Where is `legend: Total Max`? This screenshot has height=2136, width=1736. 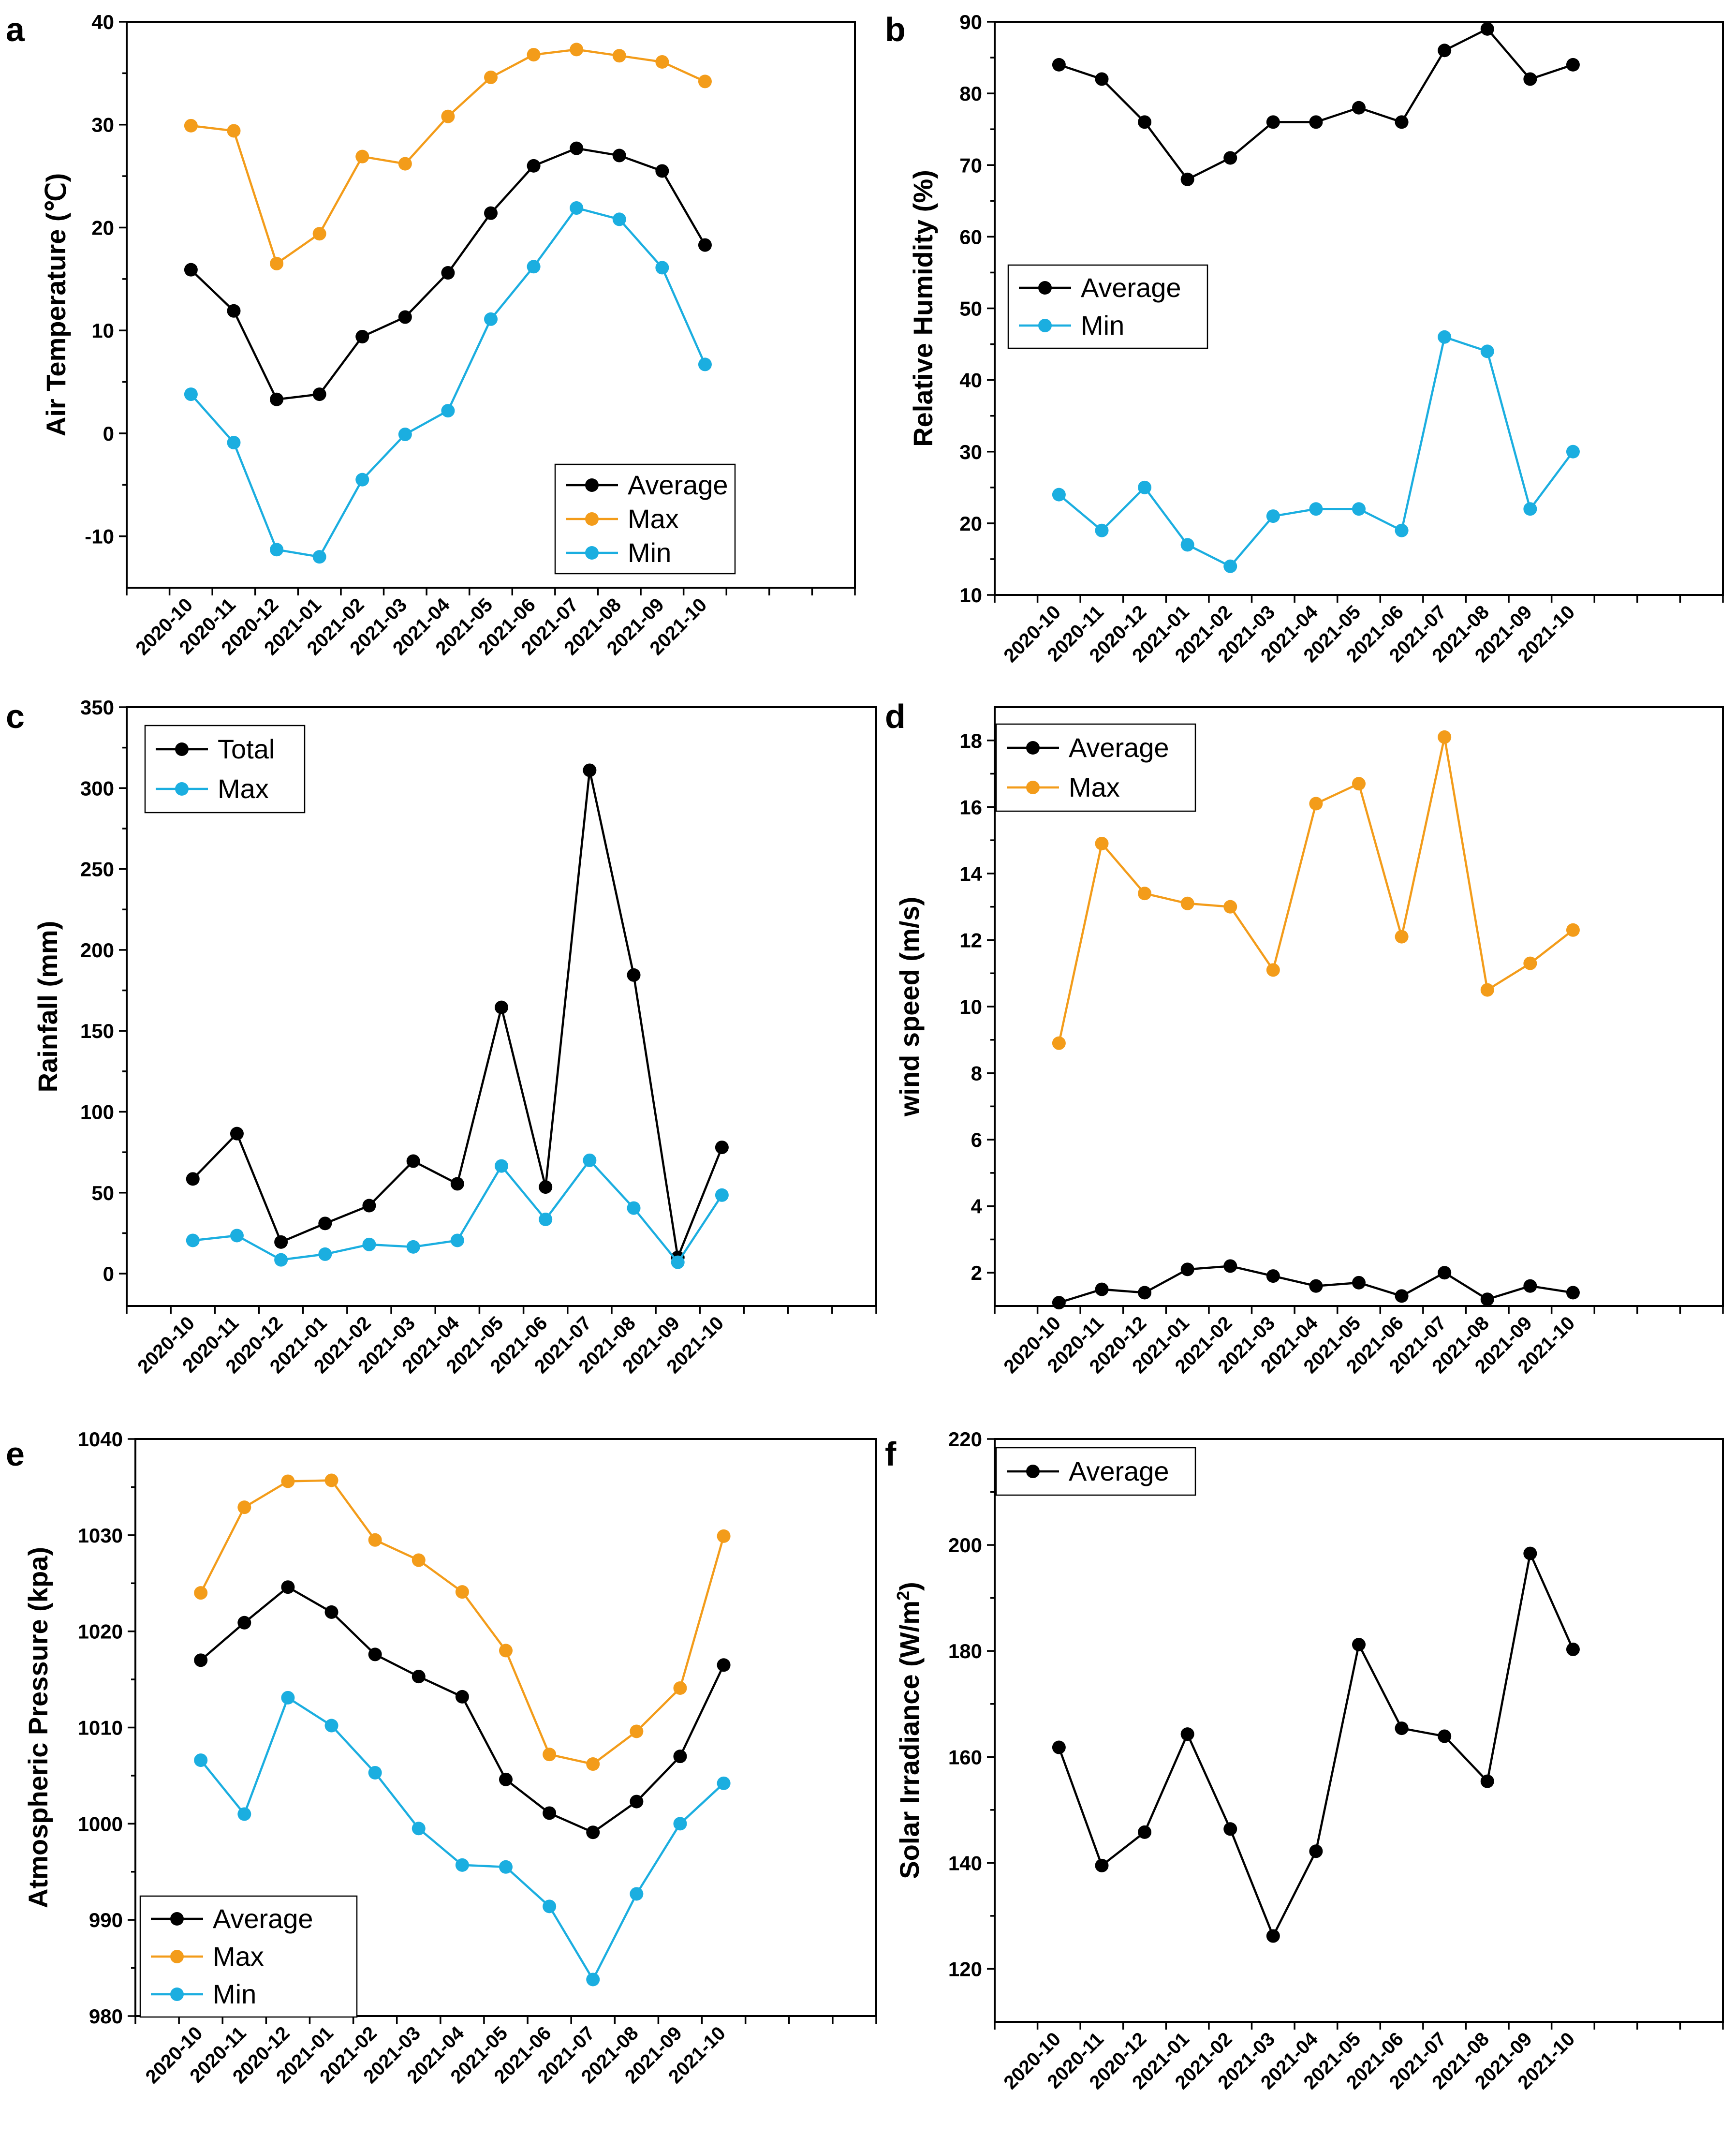 legend: Total Max is located at coordinates (225, 769).